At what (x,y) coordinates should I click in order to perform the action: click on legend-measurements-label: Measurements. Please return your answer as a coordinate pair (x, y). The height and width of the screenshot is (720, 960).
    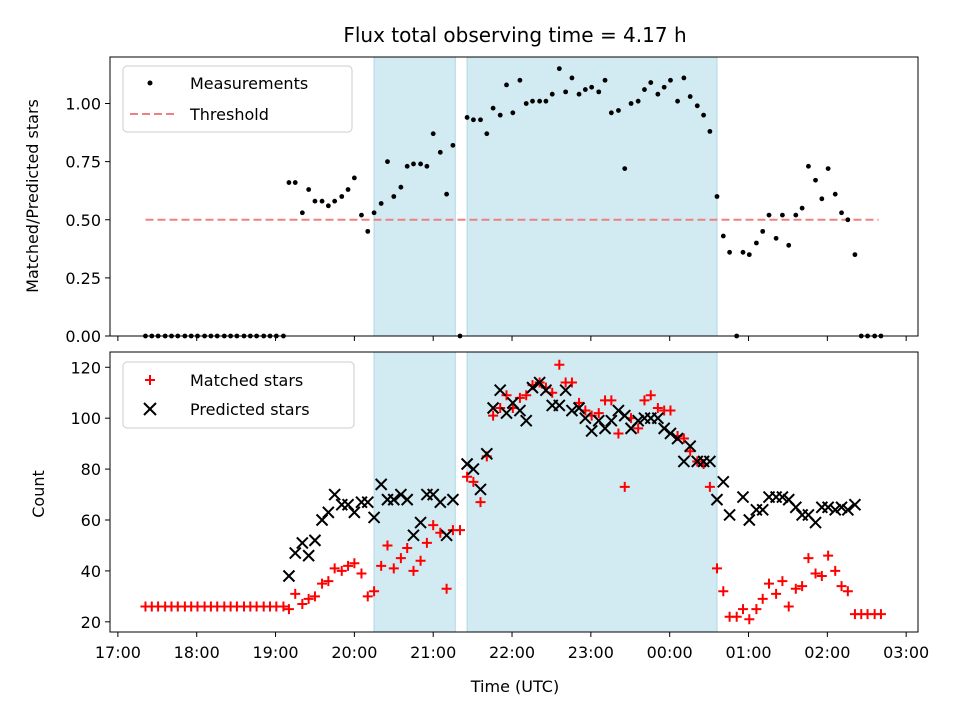
    Looking at the image, I should click on (249, 83).